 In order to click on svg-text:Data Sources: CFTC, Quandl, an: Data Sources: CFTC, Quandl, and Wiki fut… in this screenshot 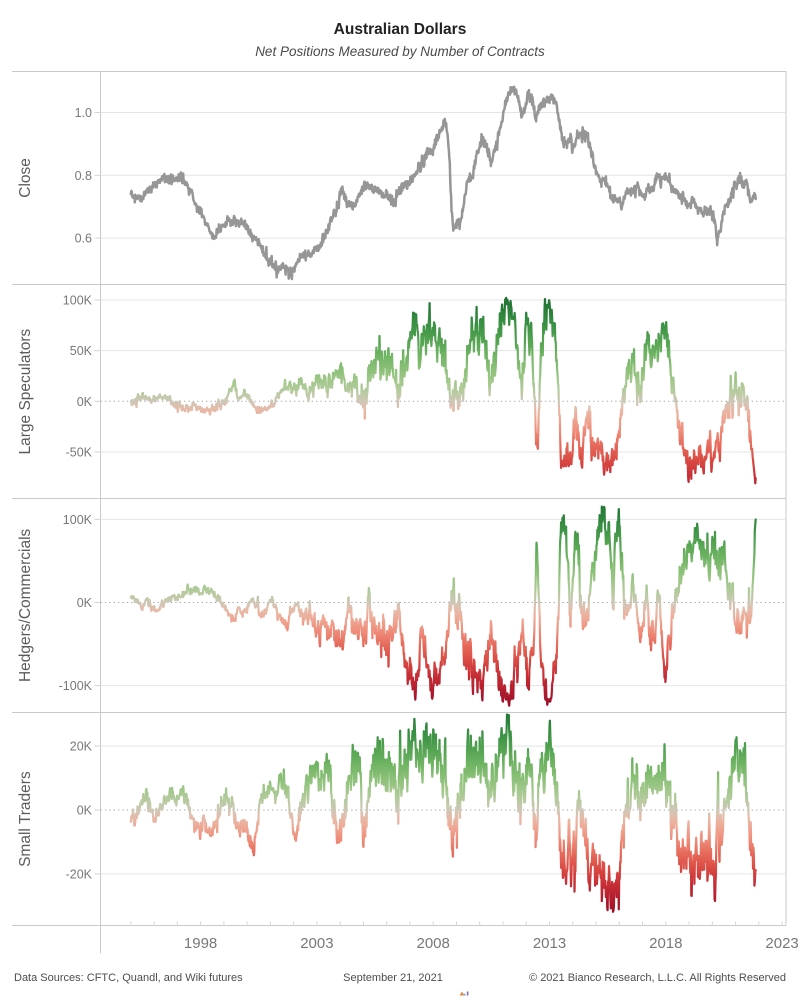, I will do `click(128, 978)`.